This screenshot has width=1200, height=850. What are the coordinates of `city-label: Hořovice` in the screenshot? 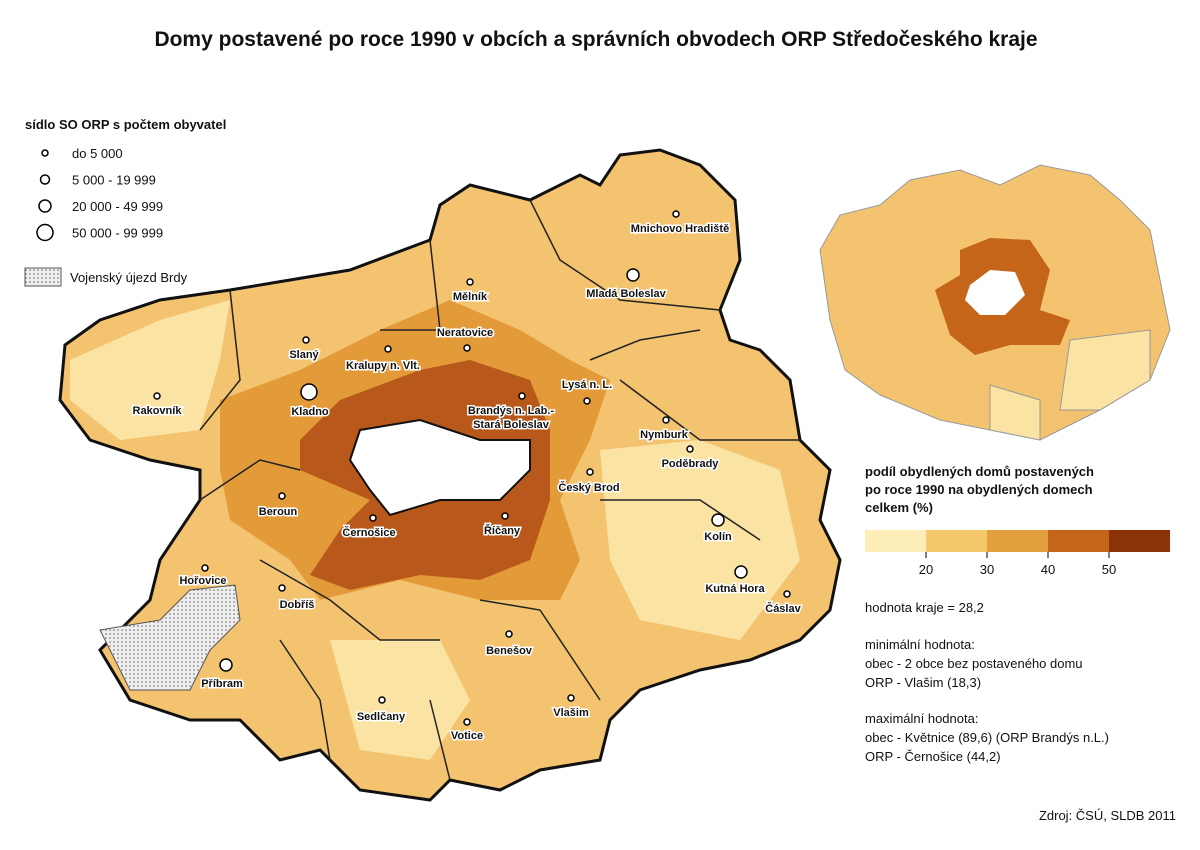 It's located at (202, 581).